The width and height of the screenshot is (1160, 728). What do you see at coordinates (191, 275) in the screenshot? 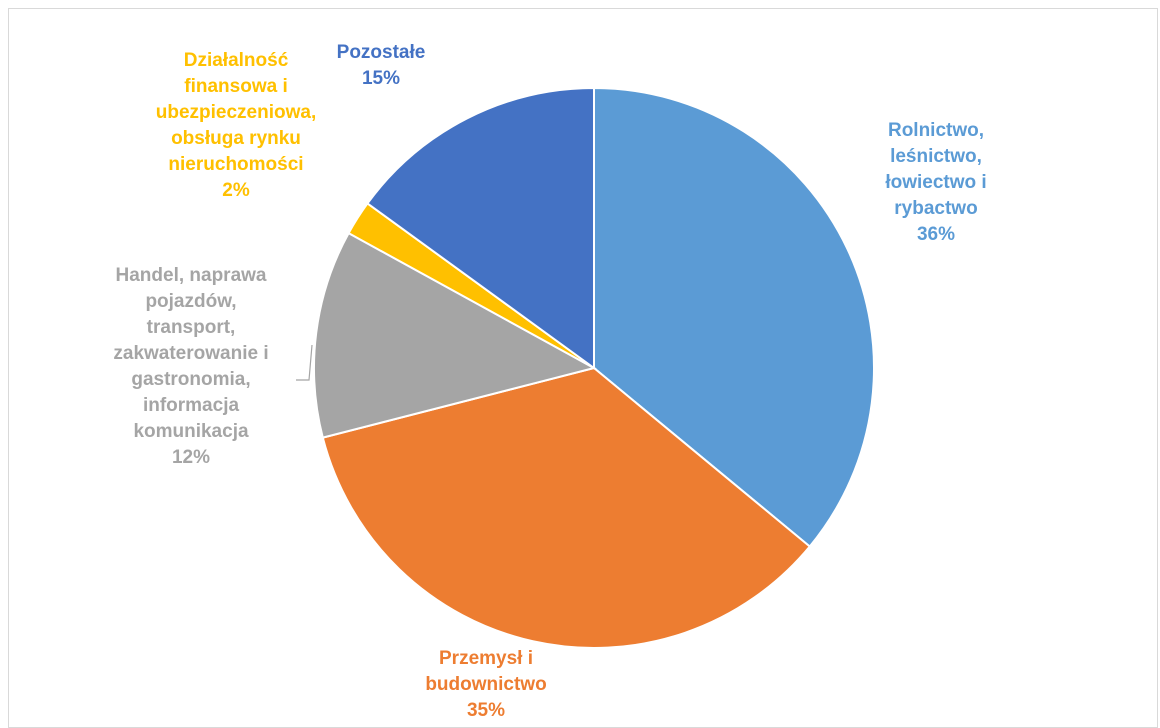
I see `data-label-line: Handel, naprawa` at bounding box center [191, 275].